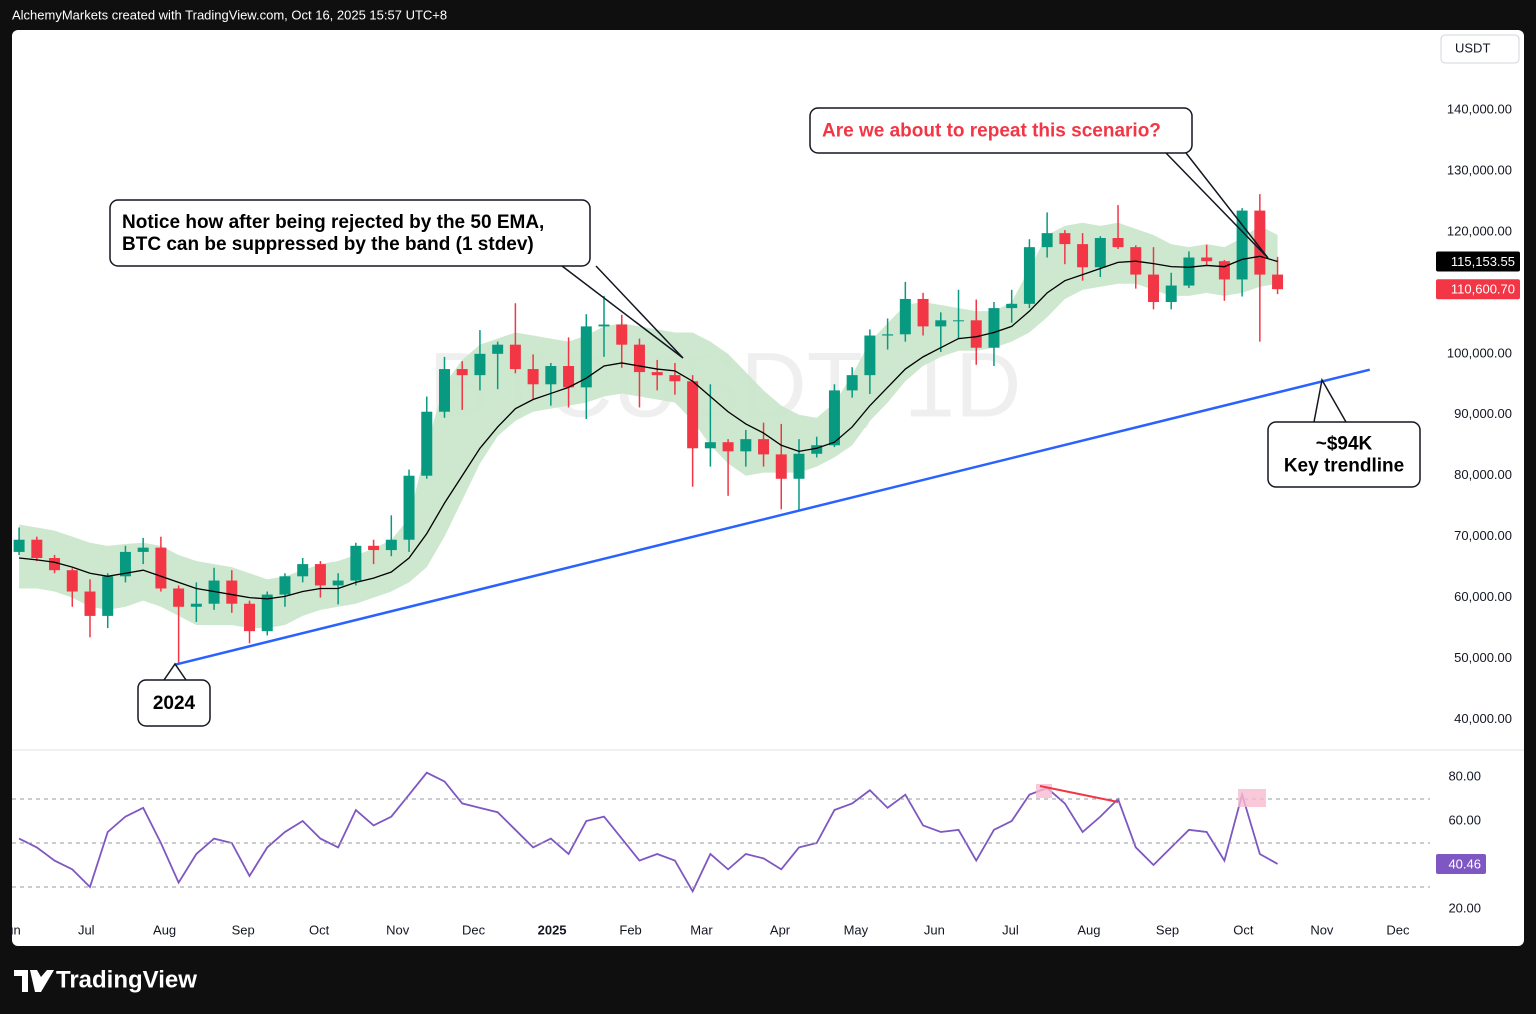  Describe the element at coordinates (1243, 929) in the screenshot. I see `x-tick-label: Oct` at that location.